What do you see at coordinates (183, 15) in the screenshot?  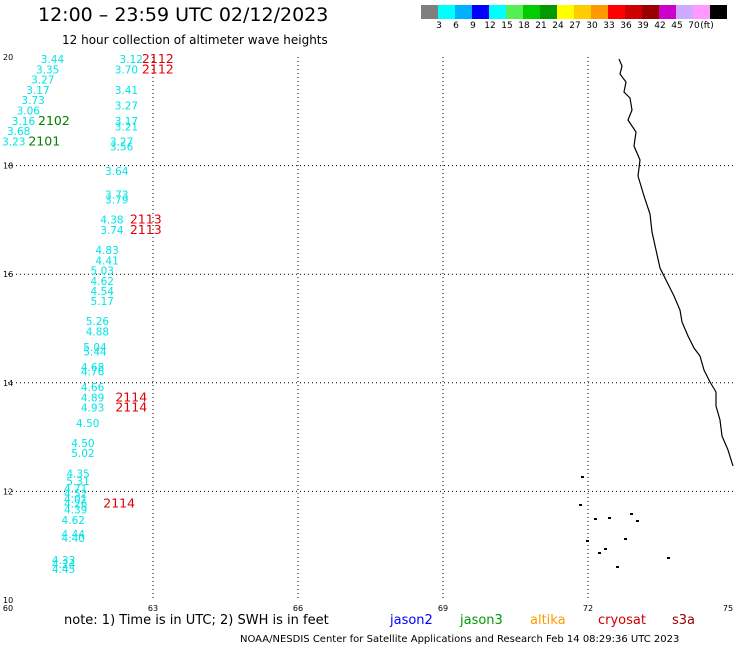 I see `map-title: 12:00 – 23:59 UTC 02/12/2023` at bounding box center [183, 15].